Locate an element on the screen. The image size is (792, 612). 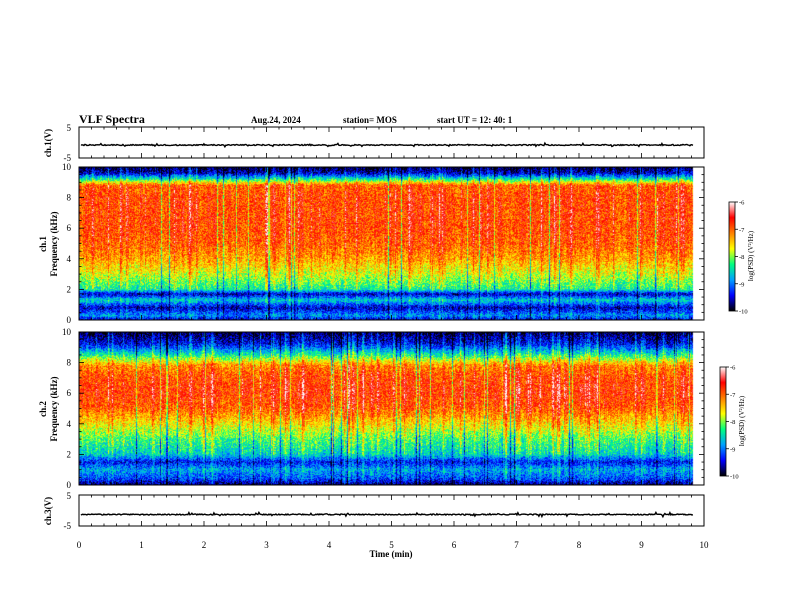
x-tick-label: 3 is located at coordinates (266, 545).